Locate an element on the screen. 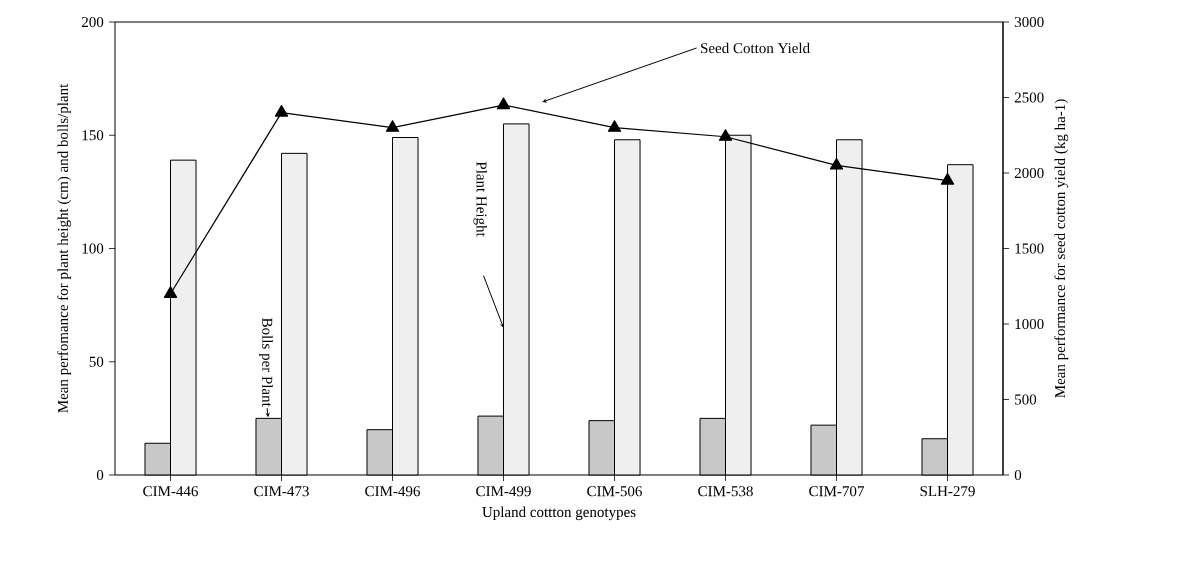 The height and width of the screenshot is (580, 1185). y2-tick-label: 1500 is located at coordinates (1029, 248).